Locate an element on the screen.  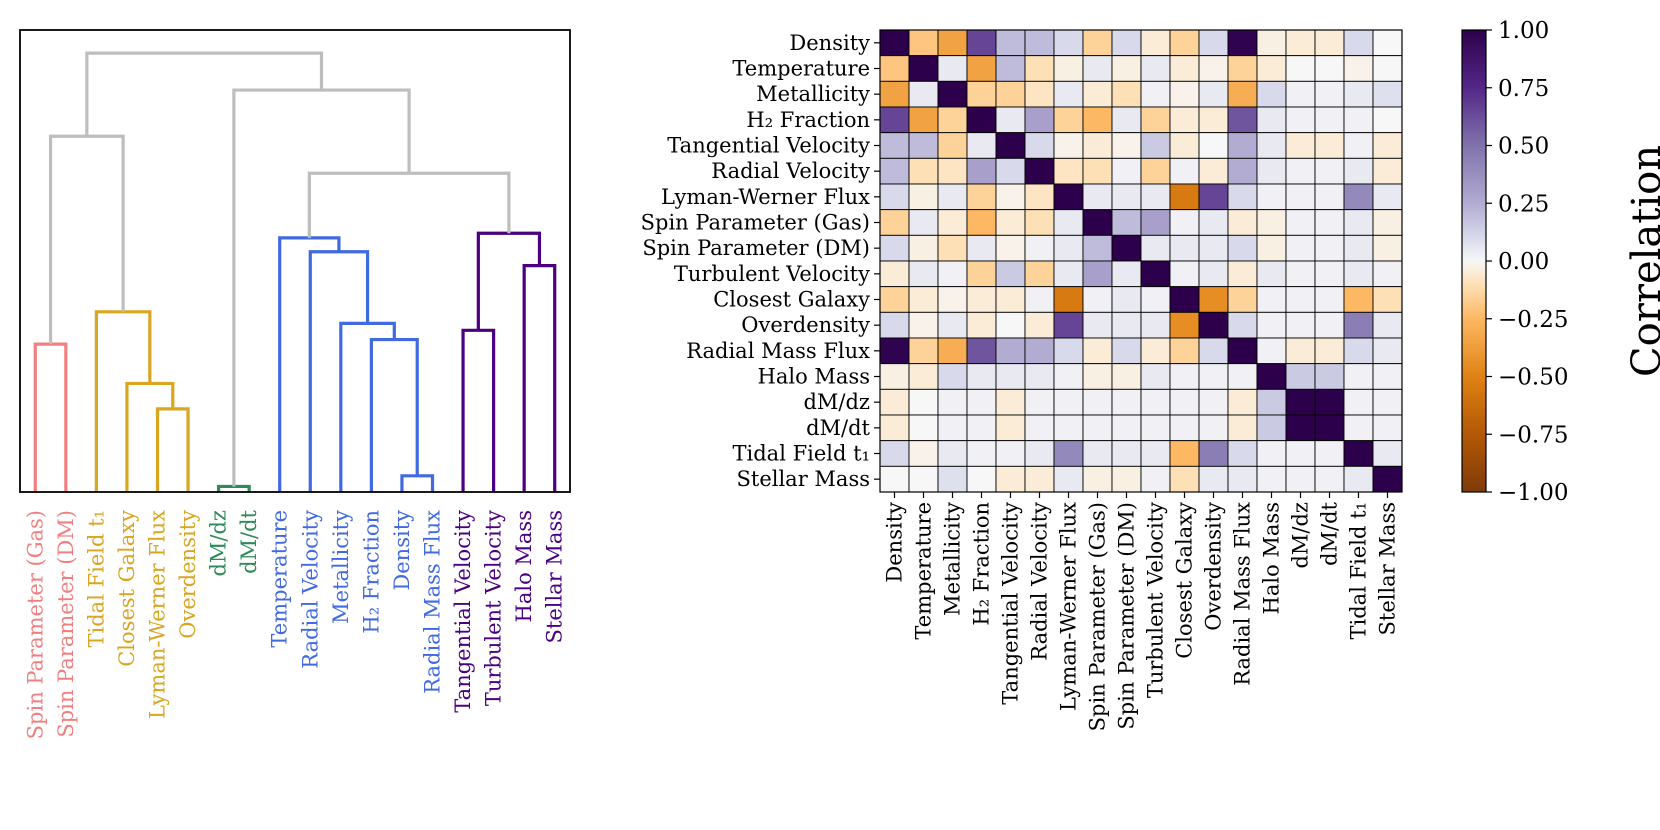
heatmap-col-label-tidal-field-t: Tidal Field t₁ is located at coordinates (1359, 570).